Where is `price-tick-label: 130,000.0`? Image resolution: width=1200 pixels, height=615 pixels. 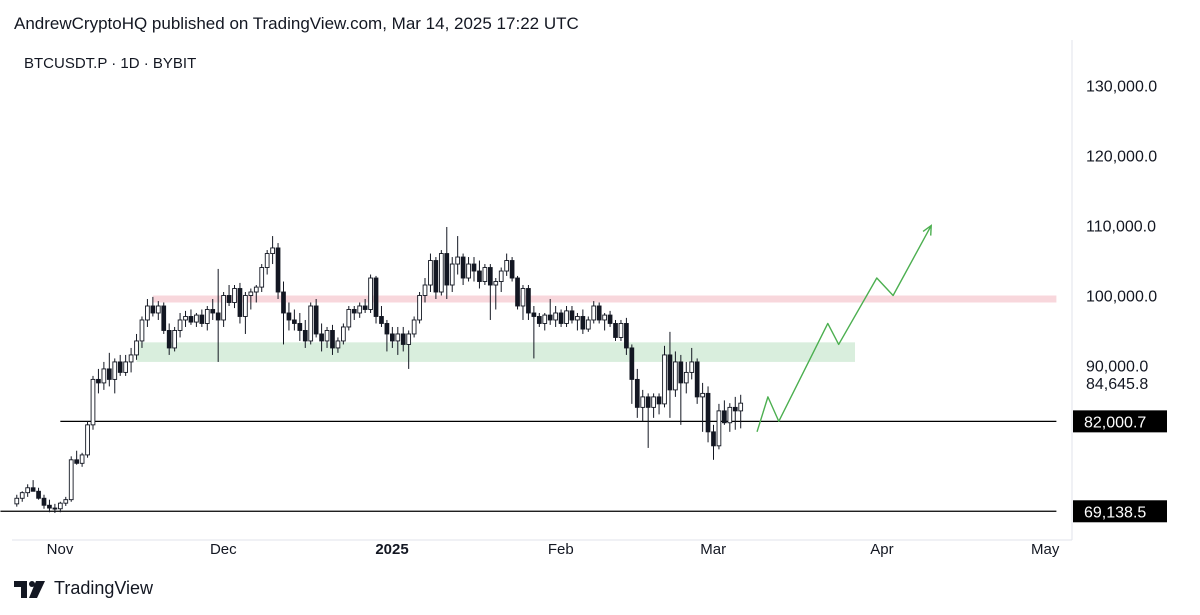 price-tick-label: 130,000.0 is located at coordinates (1121, 87).